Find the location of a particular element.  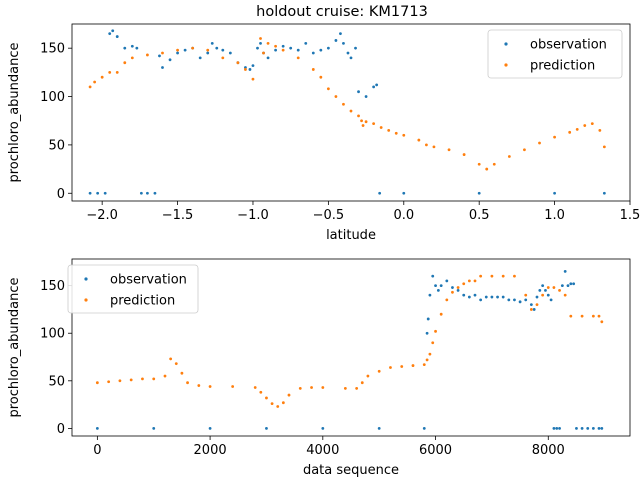

x-tick-label: 2000 is located at coordinates (210, 450).